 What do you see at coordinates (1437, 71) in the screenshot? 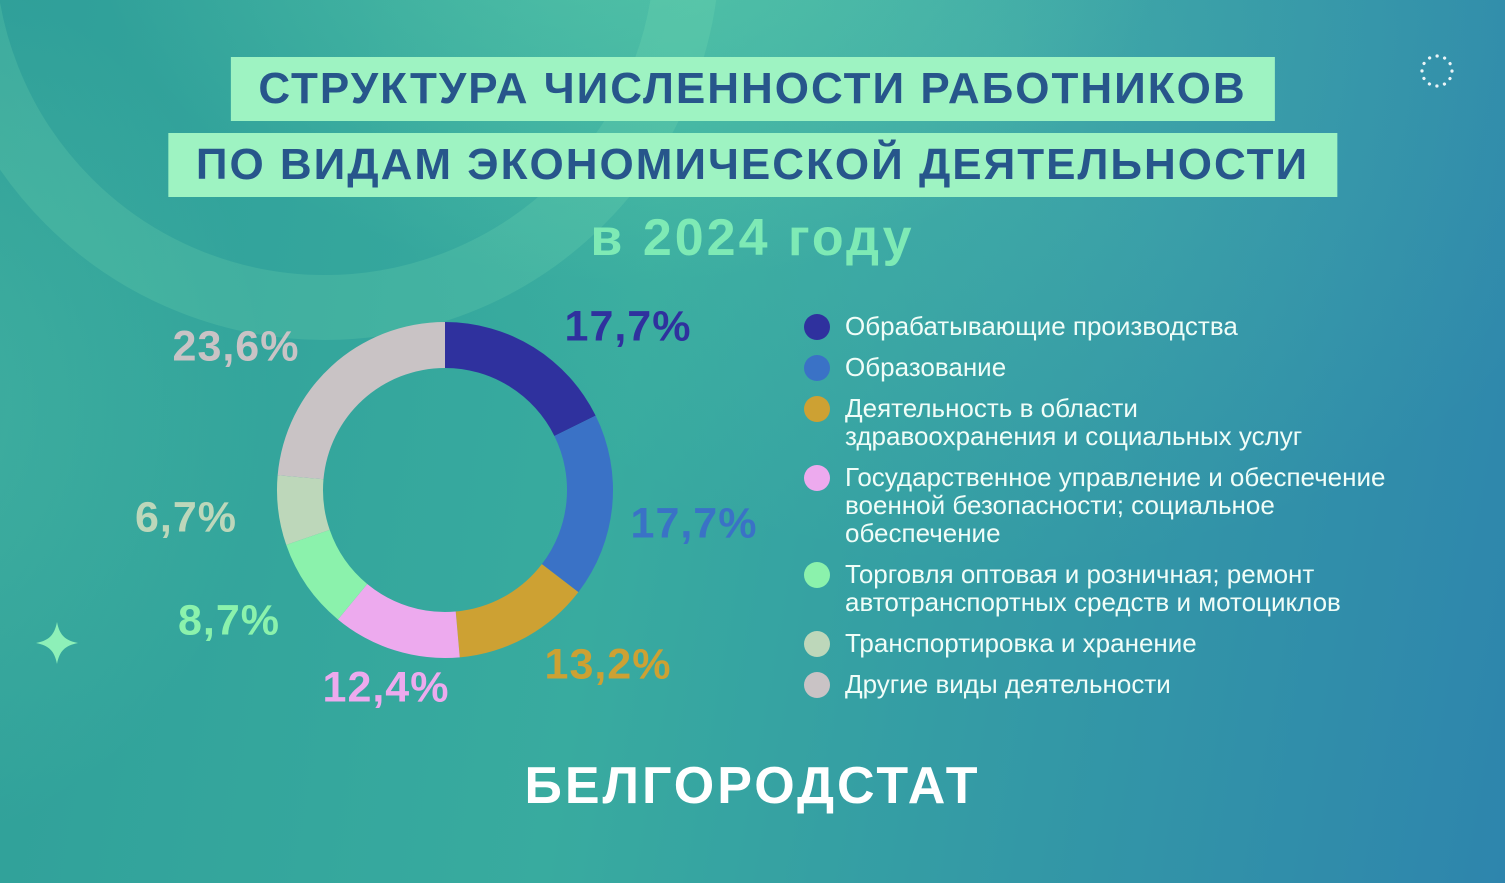
I see `dotted-circle-icon` at bounding box center [1437, 71].